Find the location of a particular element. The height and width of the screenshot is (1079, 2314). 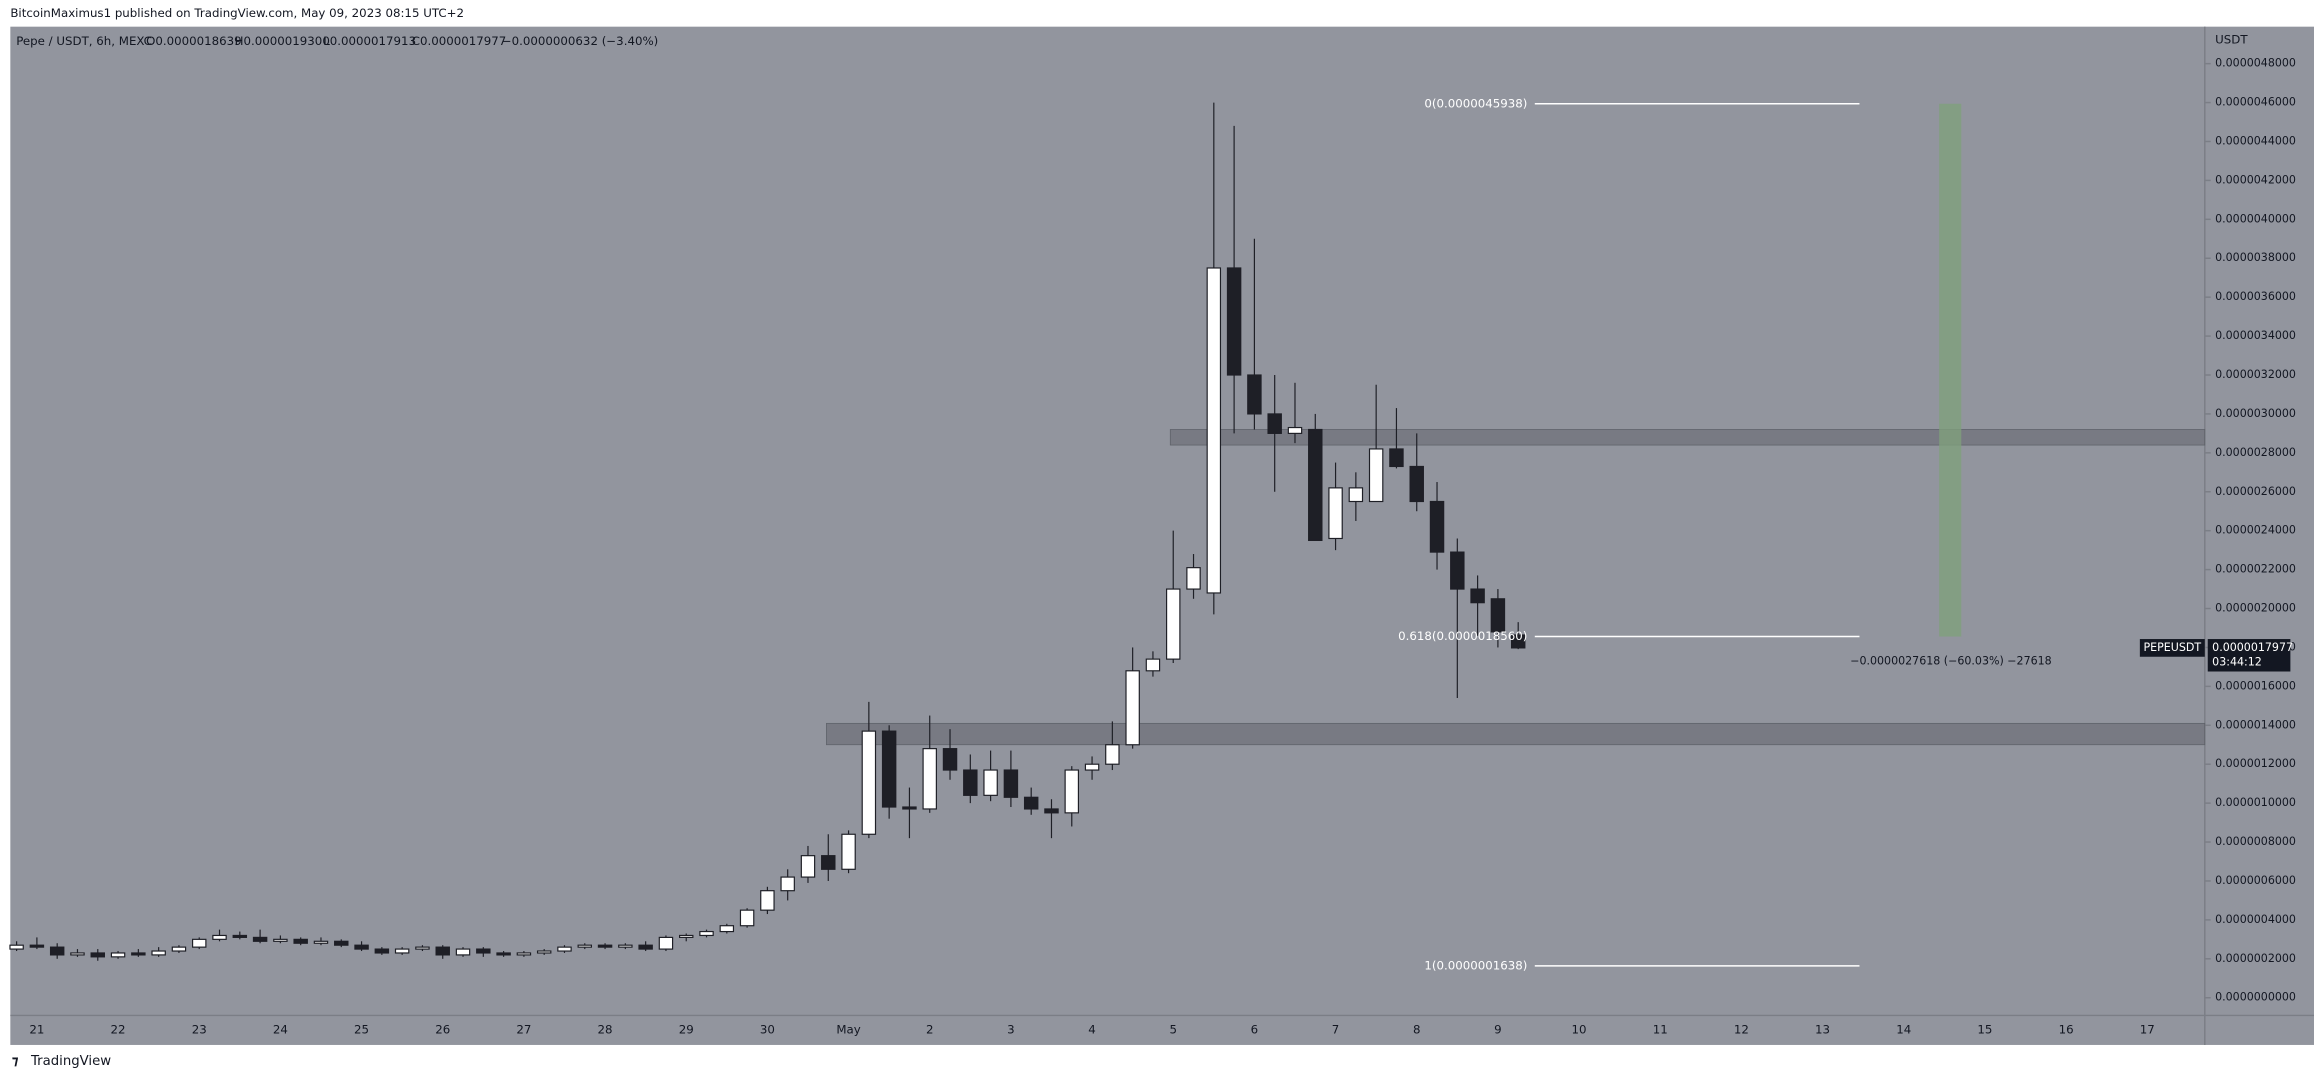

x-tick-label: 6 is located at coordinates (1255, 1030).